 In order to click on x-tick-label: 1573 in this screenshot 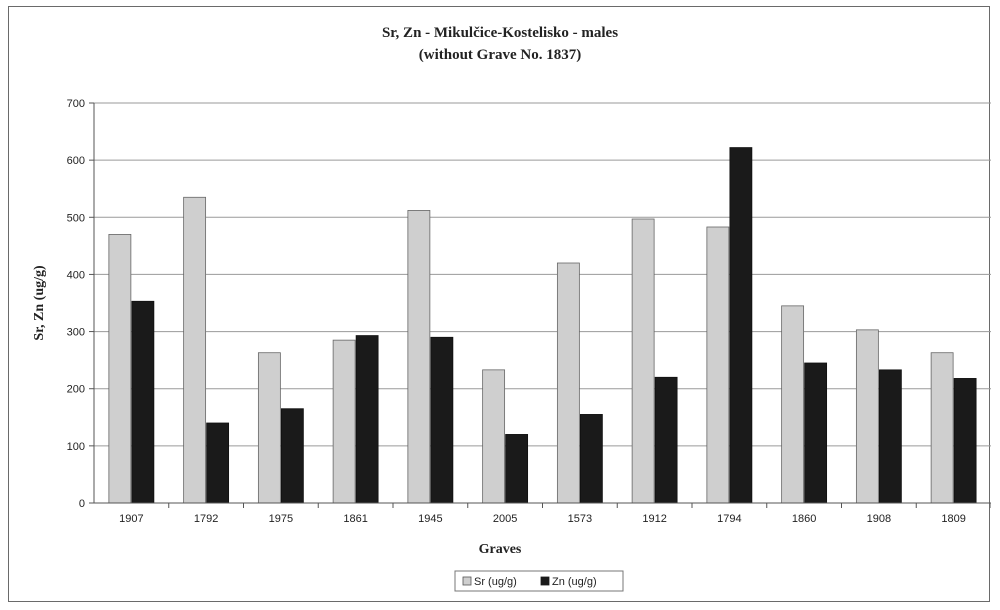, I will do `click(580, 519)`.